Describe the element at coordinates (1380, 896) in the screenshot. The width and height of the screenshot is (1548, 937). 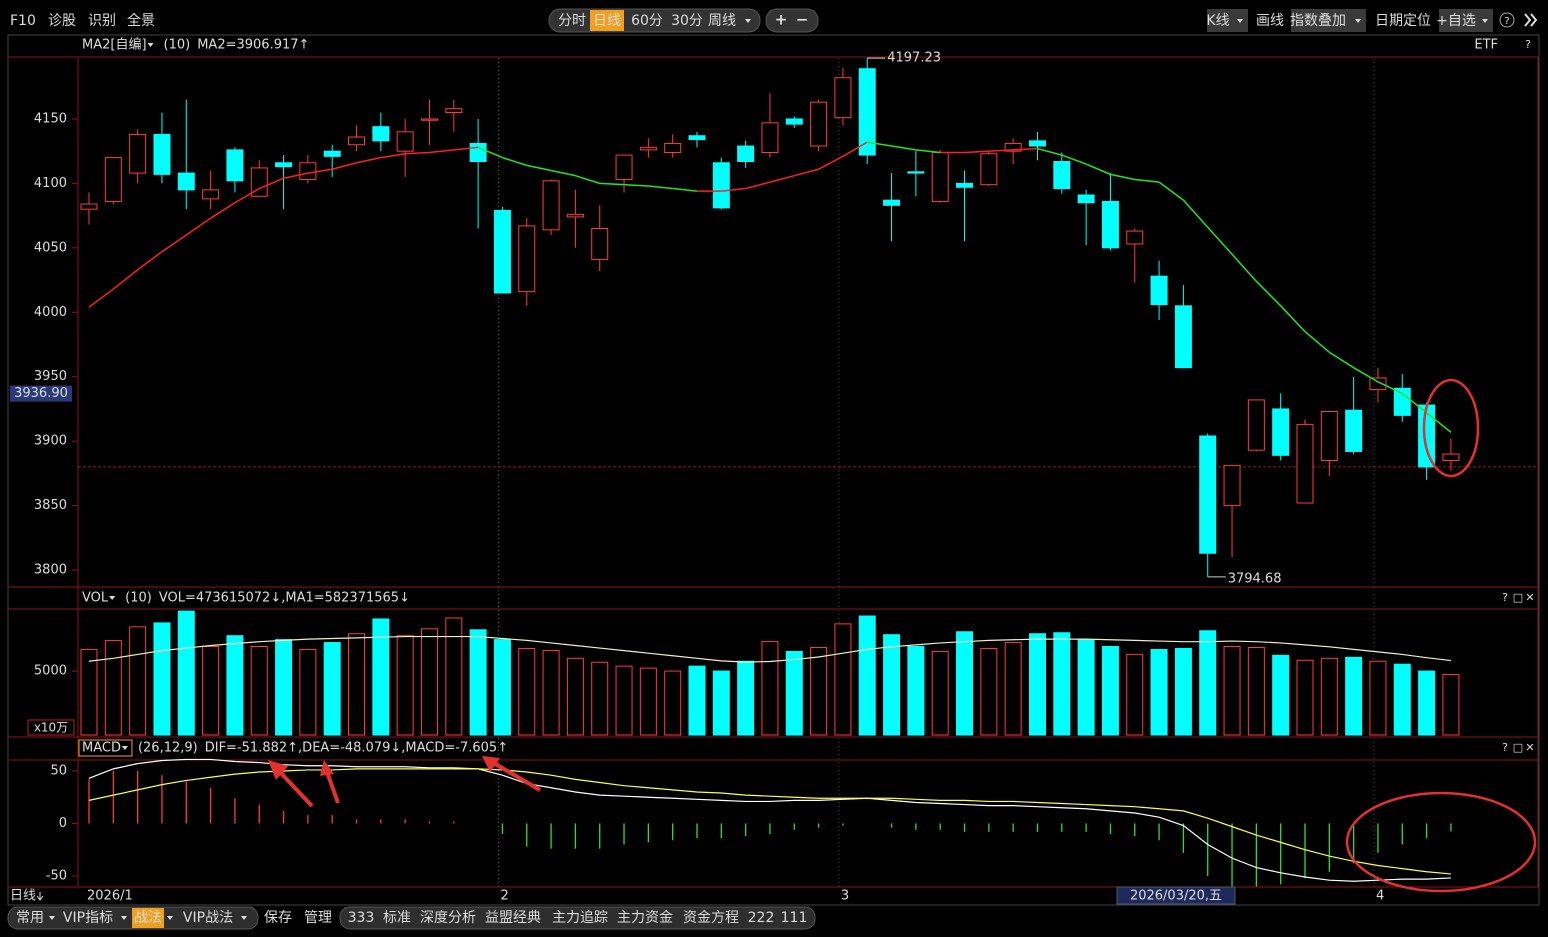
I see `x-tick-label: 4` at that location.